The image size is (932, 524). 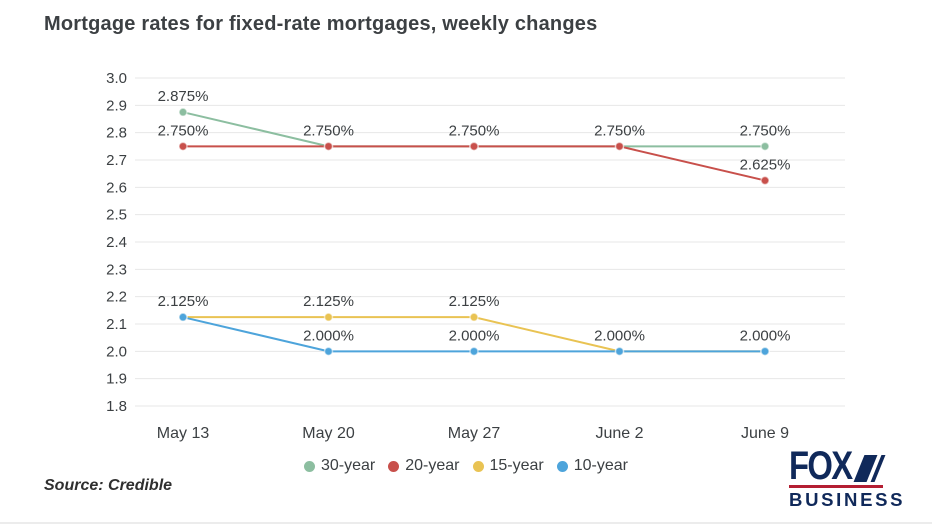 I want to click on data-point-label: 2.875%, so click(x=183, y=96).